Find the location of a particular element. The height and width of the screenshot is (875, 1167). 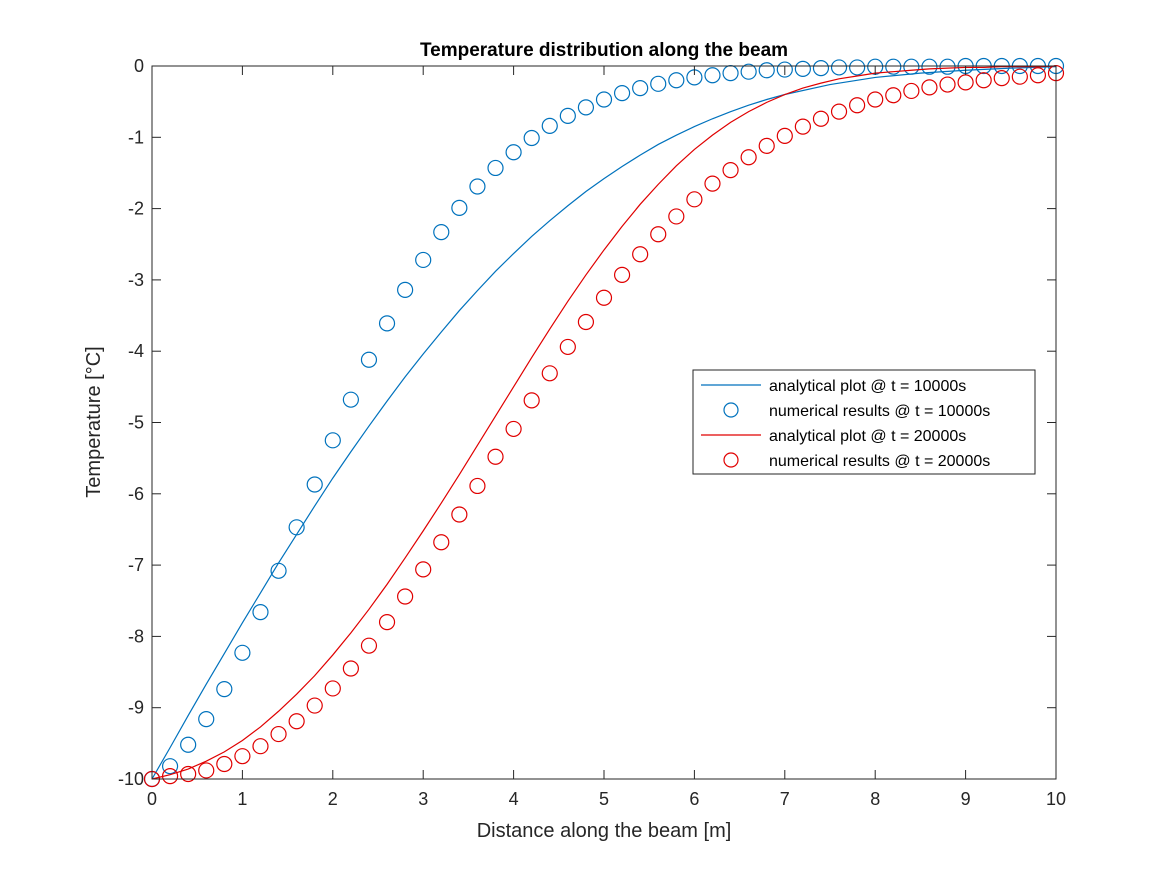

y-tick-label: -8 is located at coordinates (136, 636).